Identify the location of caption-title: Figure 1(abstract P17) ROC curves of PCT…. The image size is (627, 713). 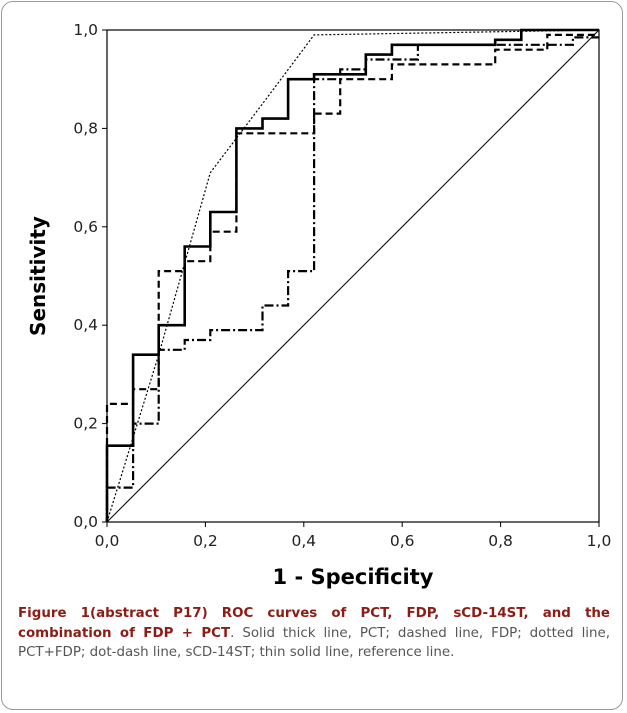
(314, 623).